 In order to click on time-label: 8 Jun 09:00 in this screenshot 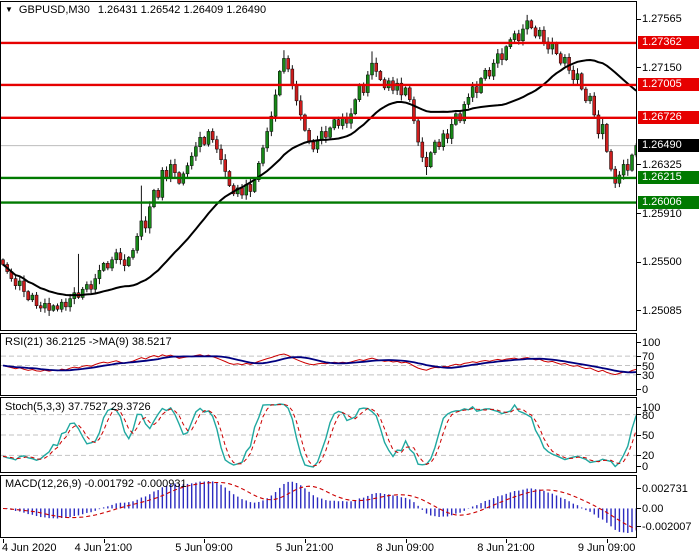, I will do `click(405, 548)`.